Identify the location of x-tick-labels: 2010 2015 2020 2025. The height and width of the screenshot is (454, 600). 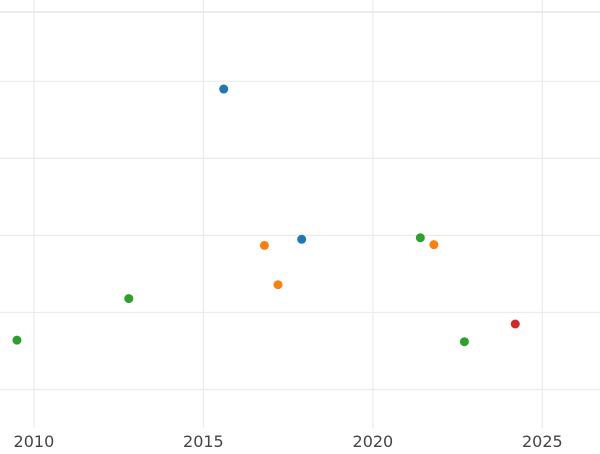
(288, 441).